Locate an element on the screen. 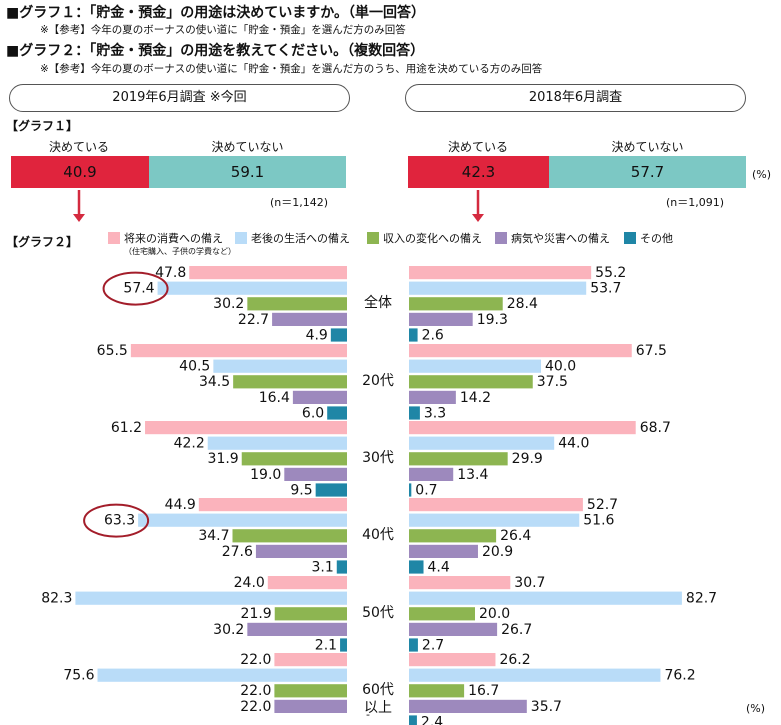  bar-2018-g3-s2 is located at coordinates (453, 536).